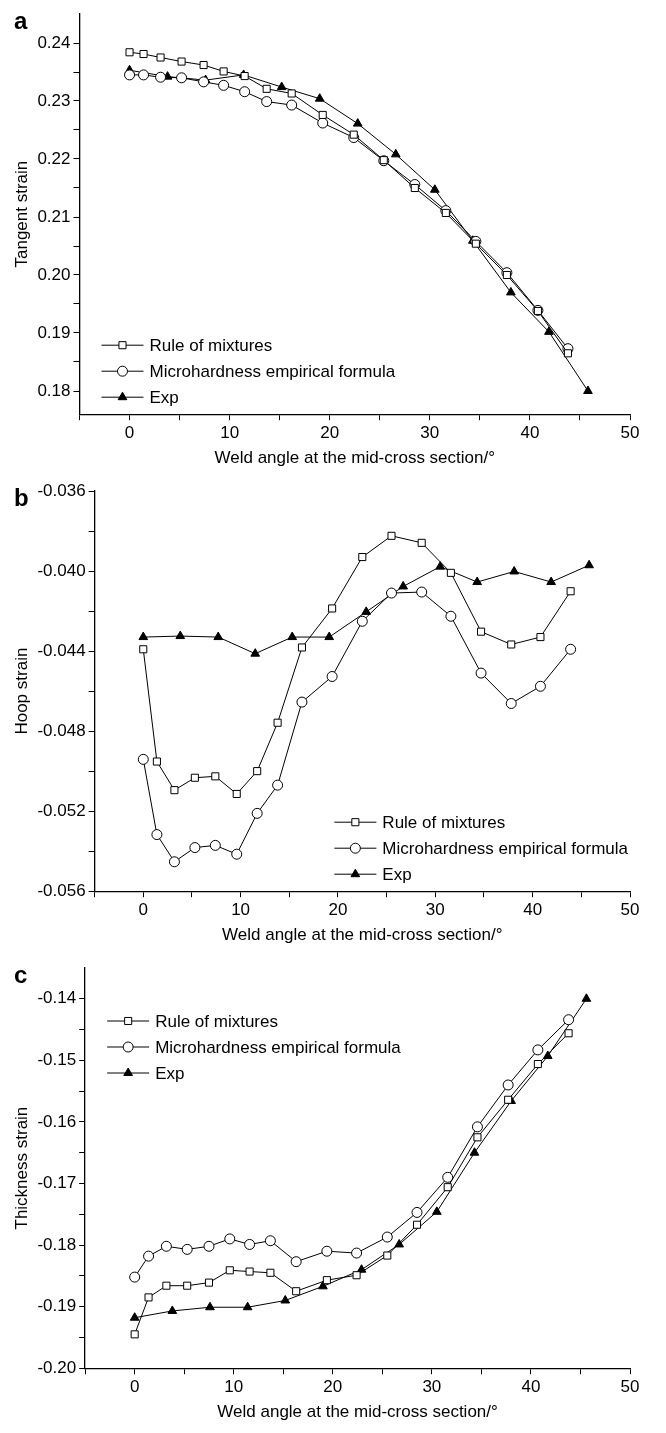 The height and width of the screenshot is (1433, 666). What do you see at coordinates (61, 490) in the screenshot?
I see `y-tick-label: -0.036` at bounding box center [61, 490].